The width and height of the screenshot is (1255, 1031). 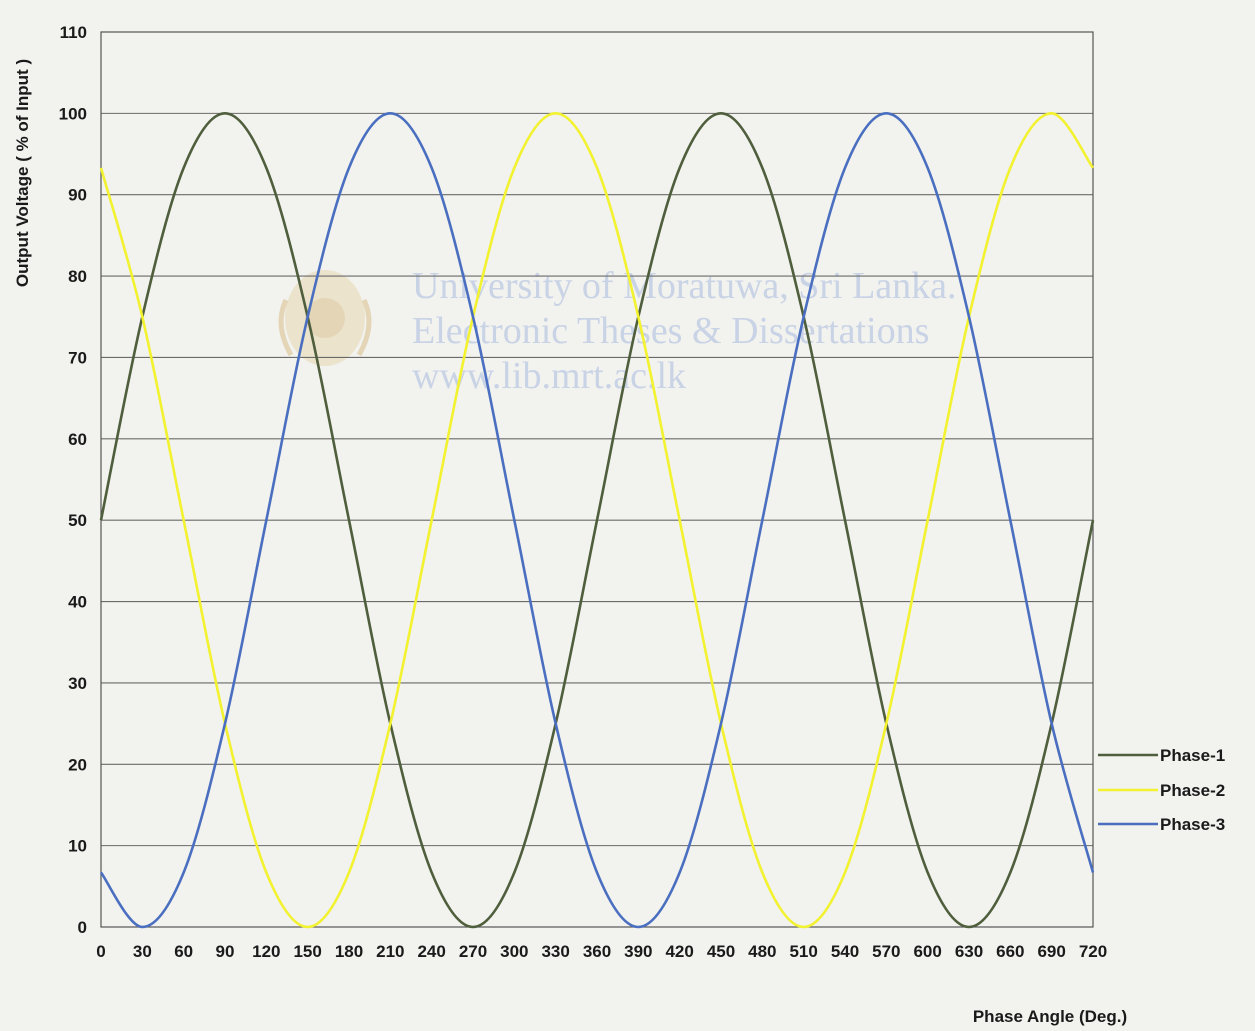 What do you see at coordinates (1093, 951) in the screenshot?
I see `x-tick-label: 720` at bounding box center [1093, 951].